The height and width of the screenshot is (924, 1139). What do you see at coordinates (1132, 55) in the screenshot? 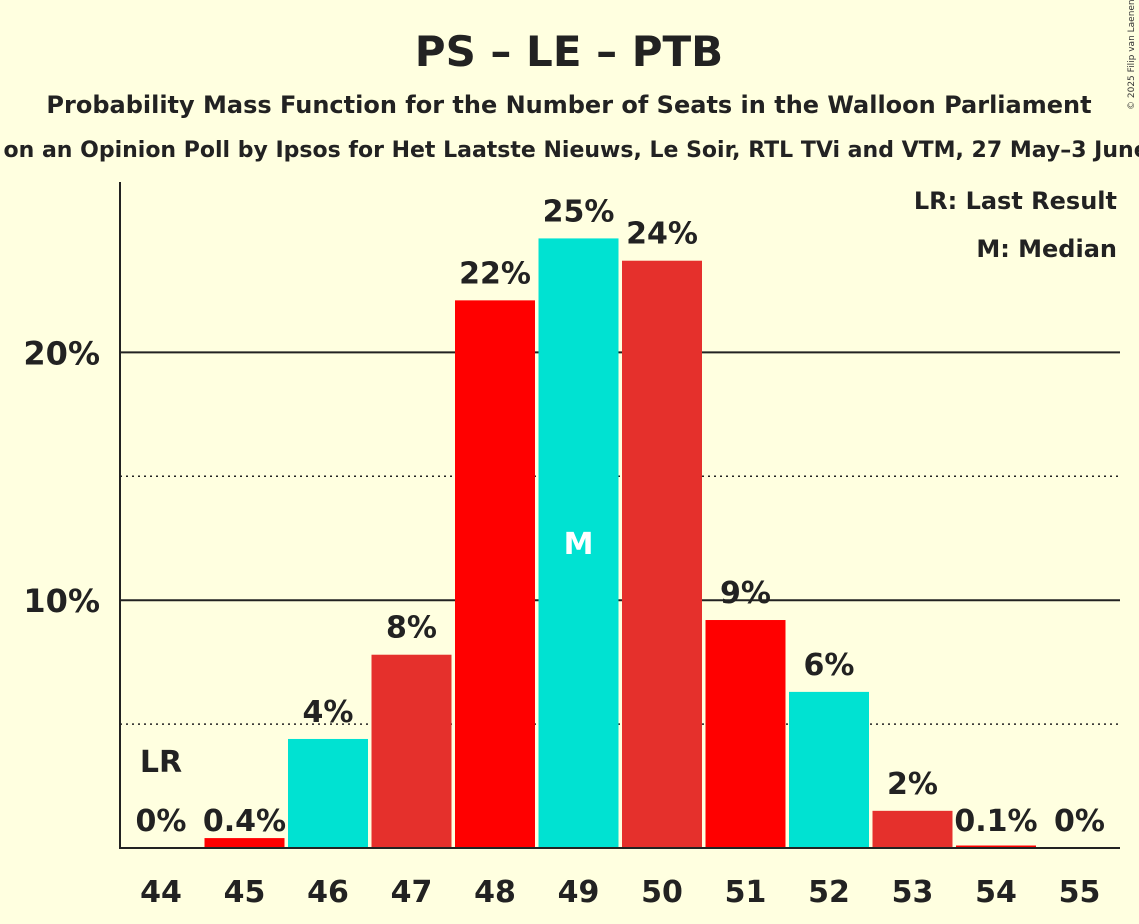
I see `copyright-note: © 2025 Filip van Laenen` at bounding box center [1132, 55].